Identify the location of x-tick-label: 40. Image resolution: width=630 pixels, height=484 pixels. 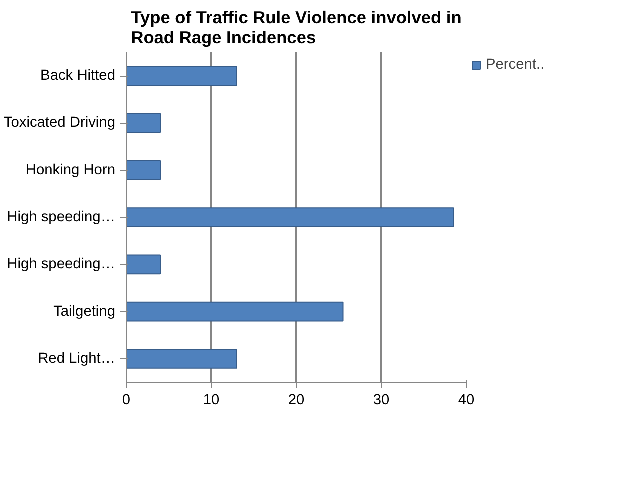
(466, 400).